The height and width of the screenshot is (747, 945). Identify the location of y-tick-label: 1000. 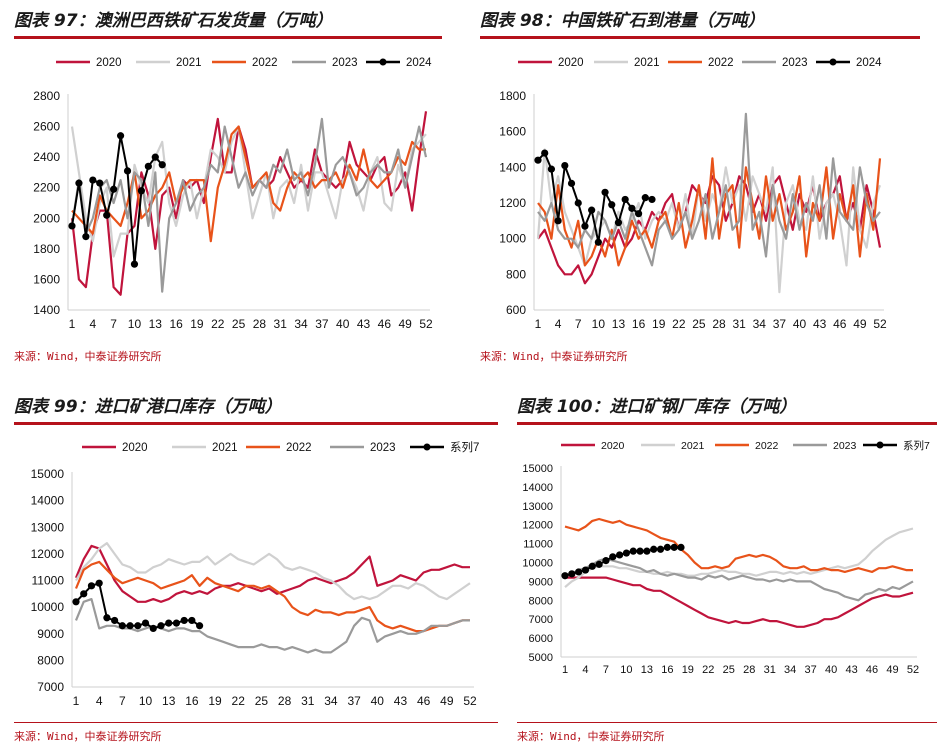
(512, 239).